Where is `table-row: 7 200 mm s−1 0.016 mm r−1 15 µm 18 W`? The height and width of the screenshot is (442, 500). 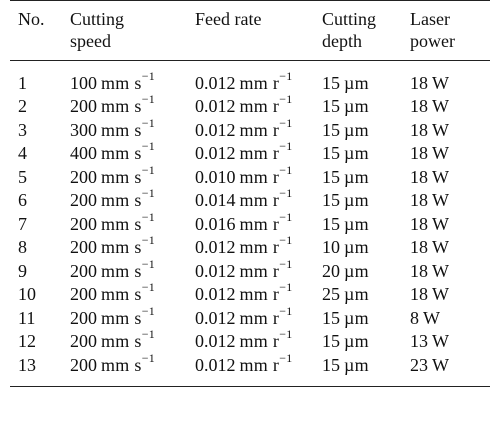 table-row: 7 200 mm s−1 0.016 mm r−1 15 µm 18 W is located at coordinates (250, 222).